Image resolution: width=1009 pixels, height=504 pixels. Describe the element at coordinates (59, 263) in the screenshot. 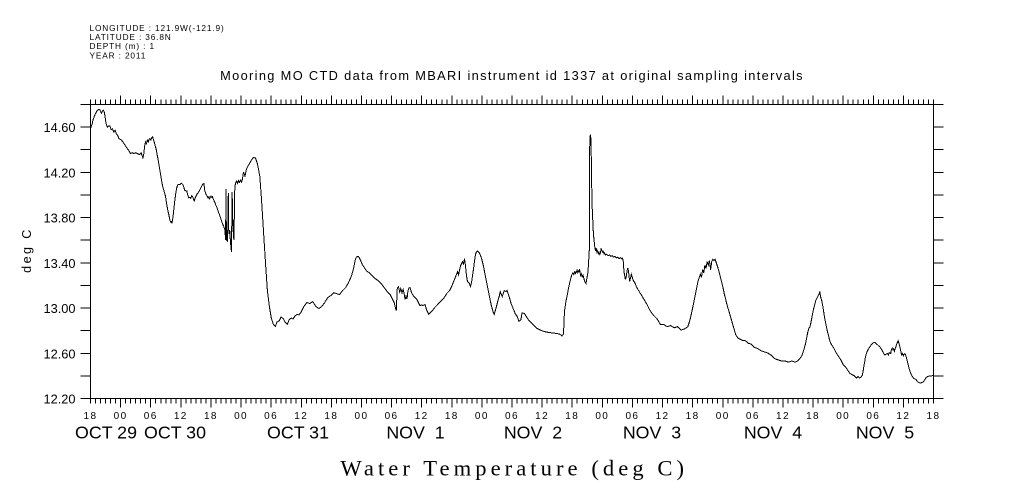

I see `svg-text: 13.40` at that location.